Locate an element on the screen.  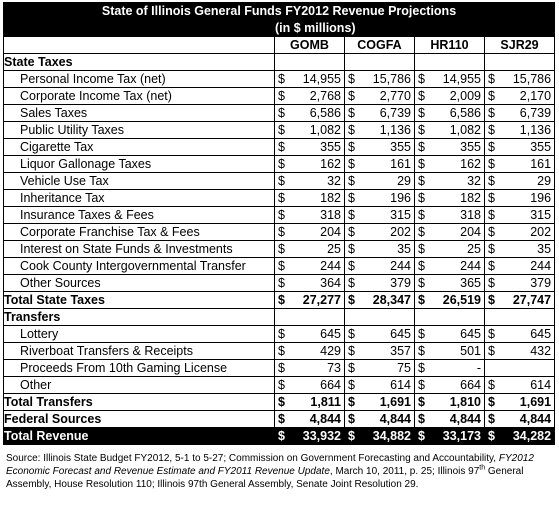
value: 614 is located at coordinates (541, 385).